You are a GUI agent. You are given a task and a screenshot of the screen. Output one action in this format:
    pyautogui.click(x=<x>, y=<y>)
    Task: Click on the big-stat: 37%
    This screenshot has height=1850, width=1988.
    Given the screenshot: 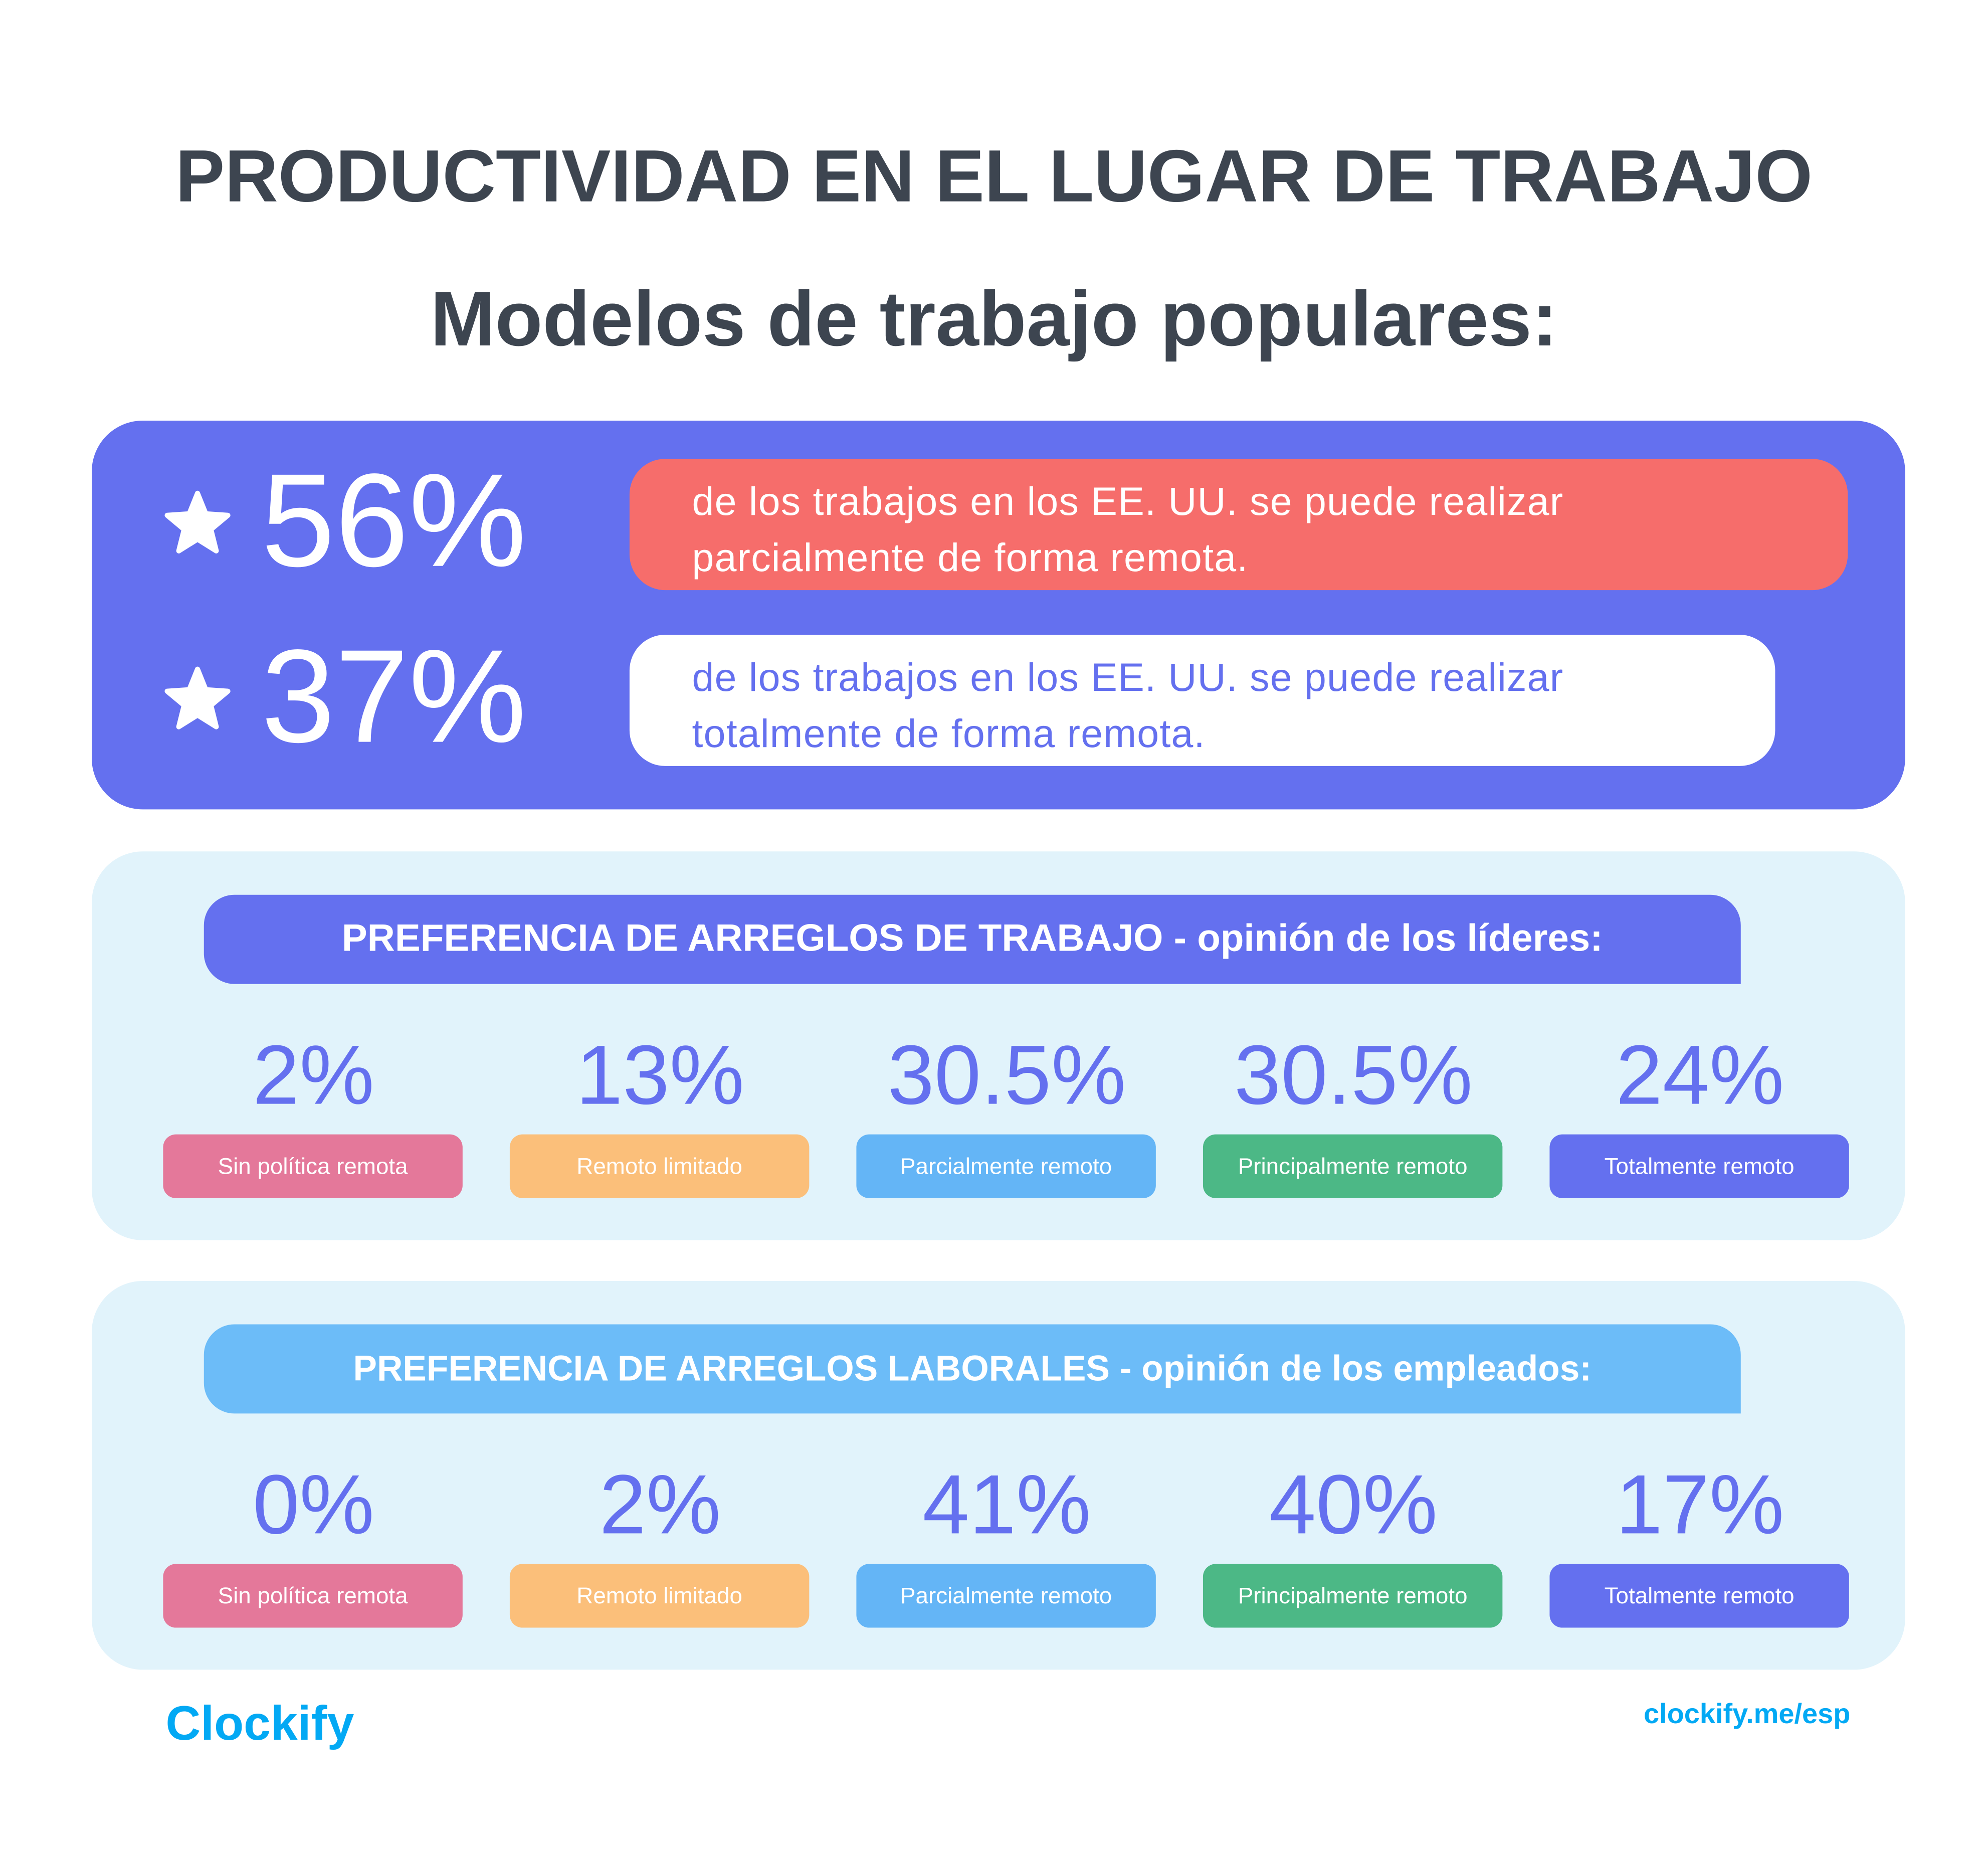 What is the action you would take?
    pyautogui.click(x=394, y=697)
    